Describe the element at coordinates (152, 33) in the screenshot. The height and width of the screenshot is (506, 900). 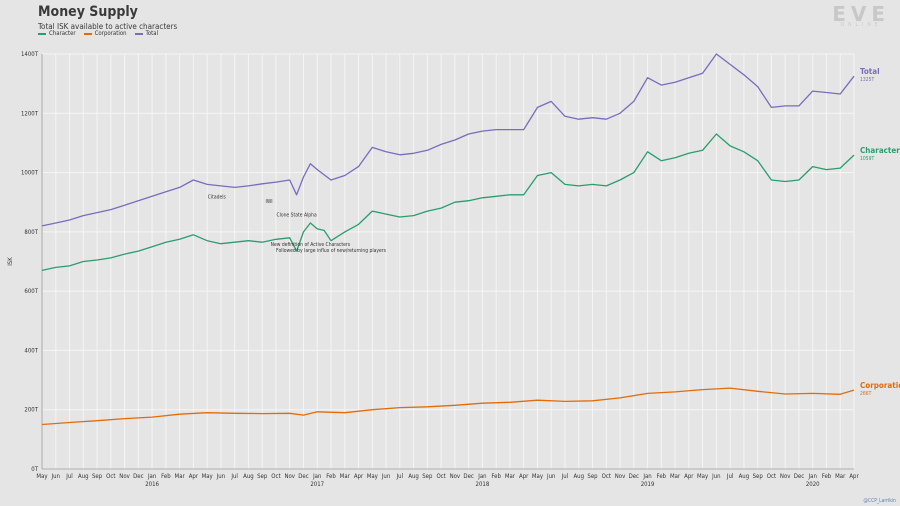
I see `legend-label-total: Total` at that location.